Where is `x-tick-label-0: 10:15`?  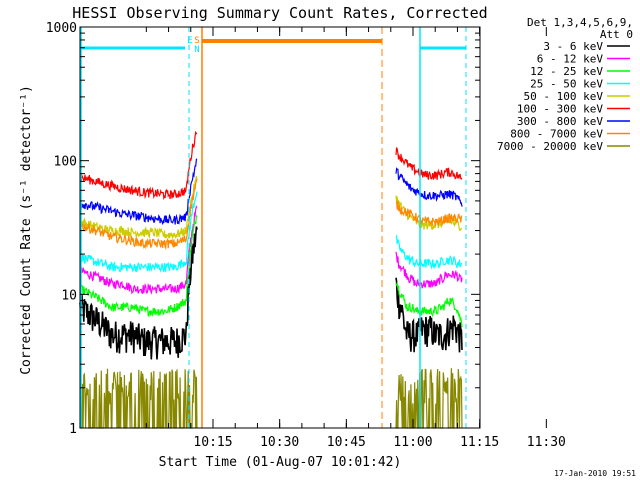
x-tick-label-0: 10:15 is located at coordinates (212, 442).